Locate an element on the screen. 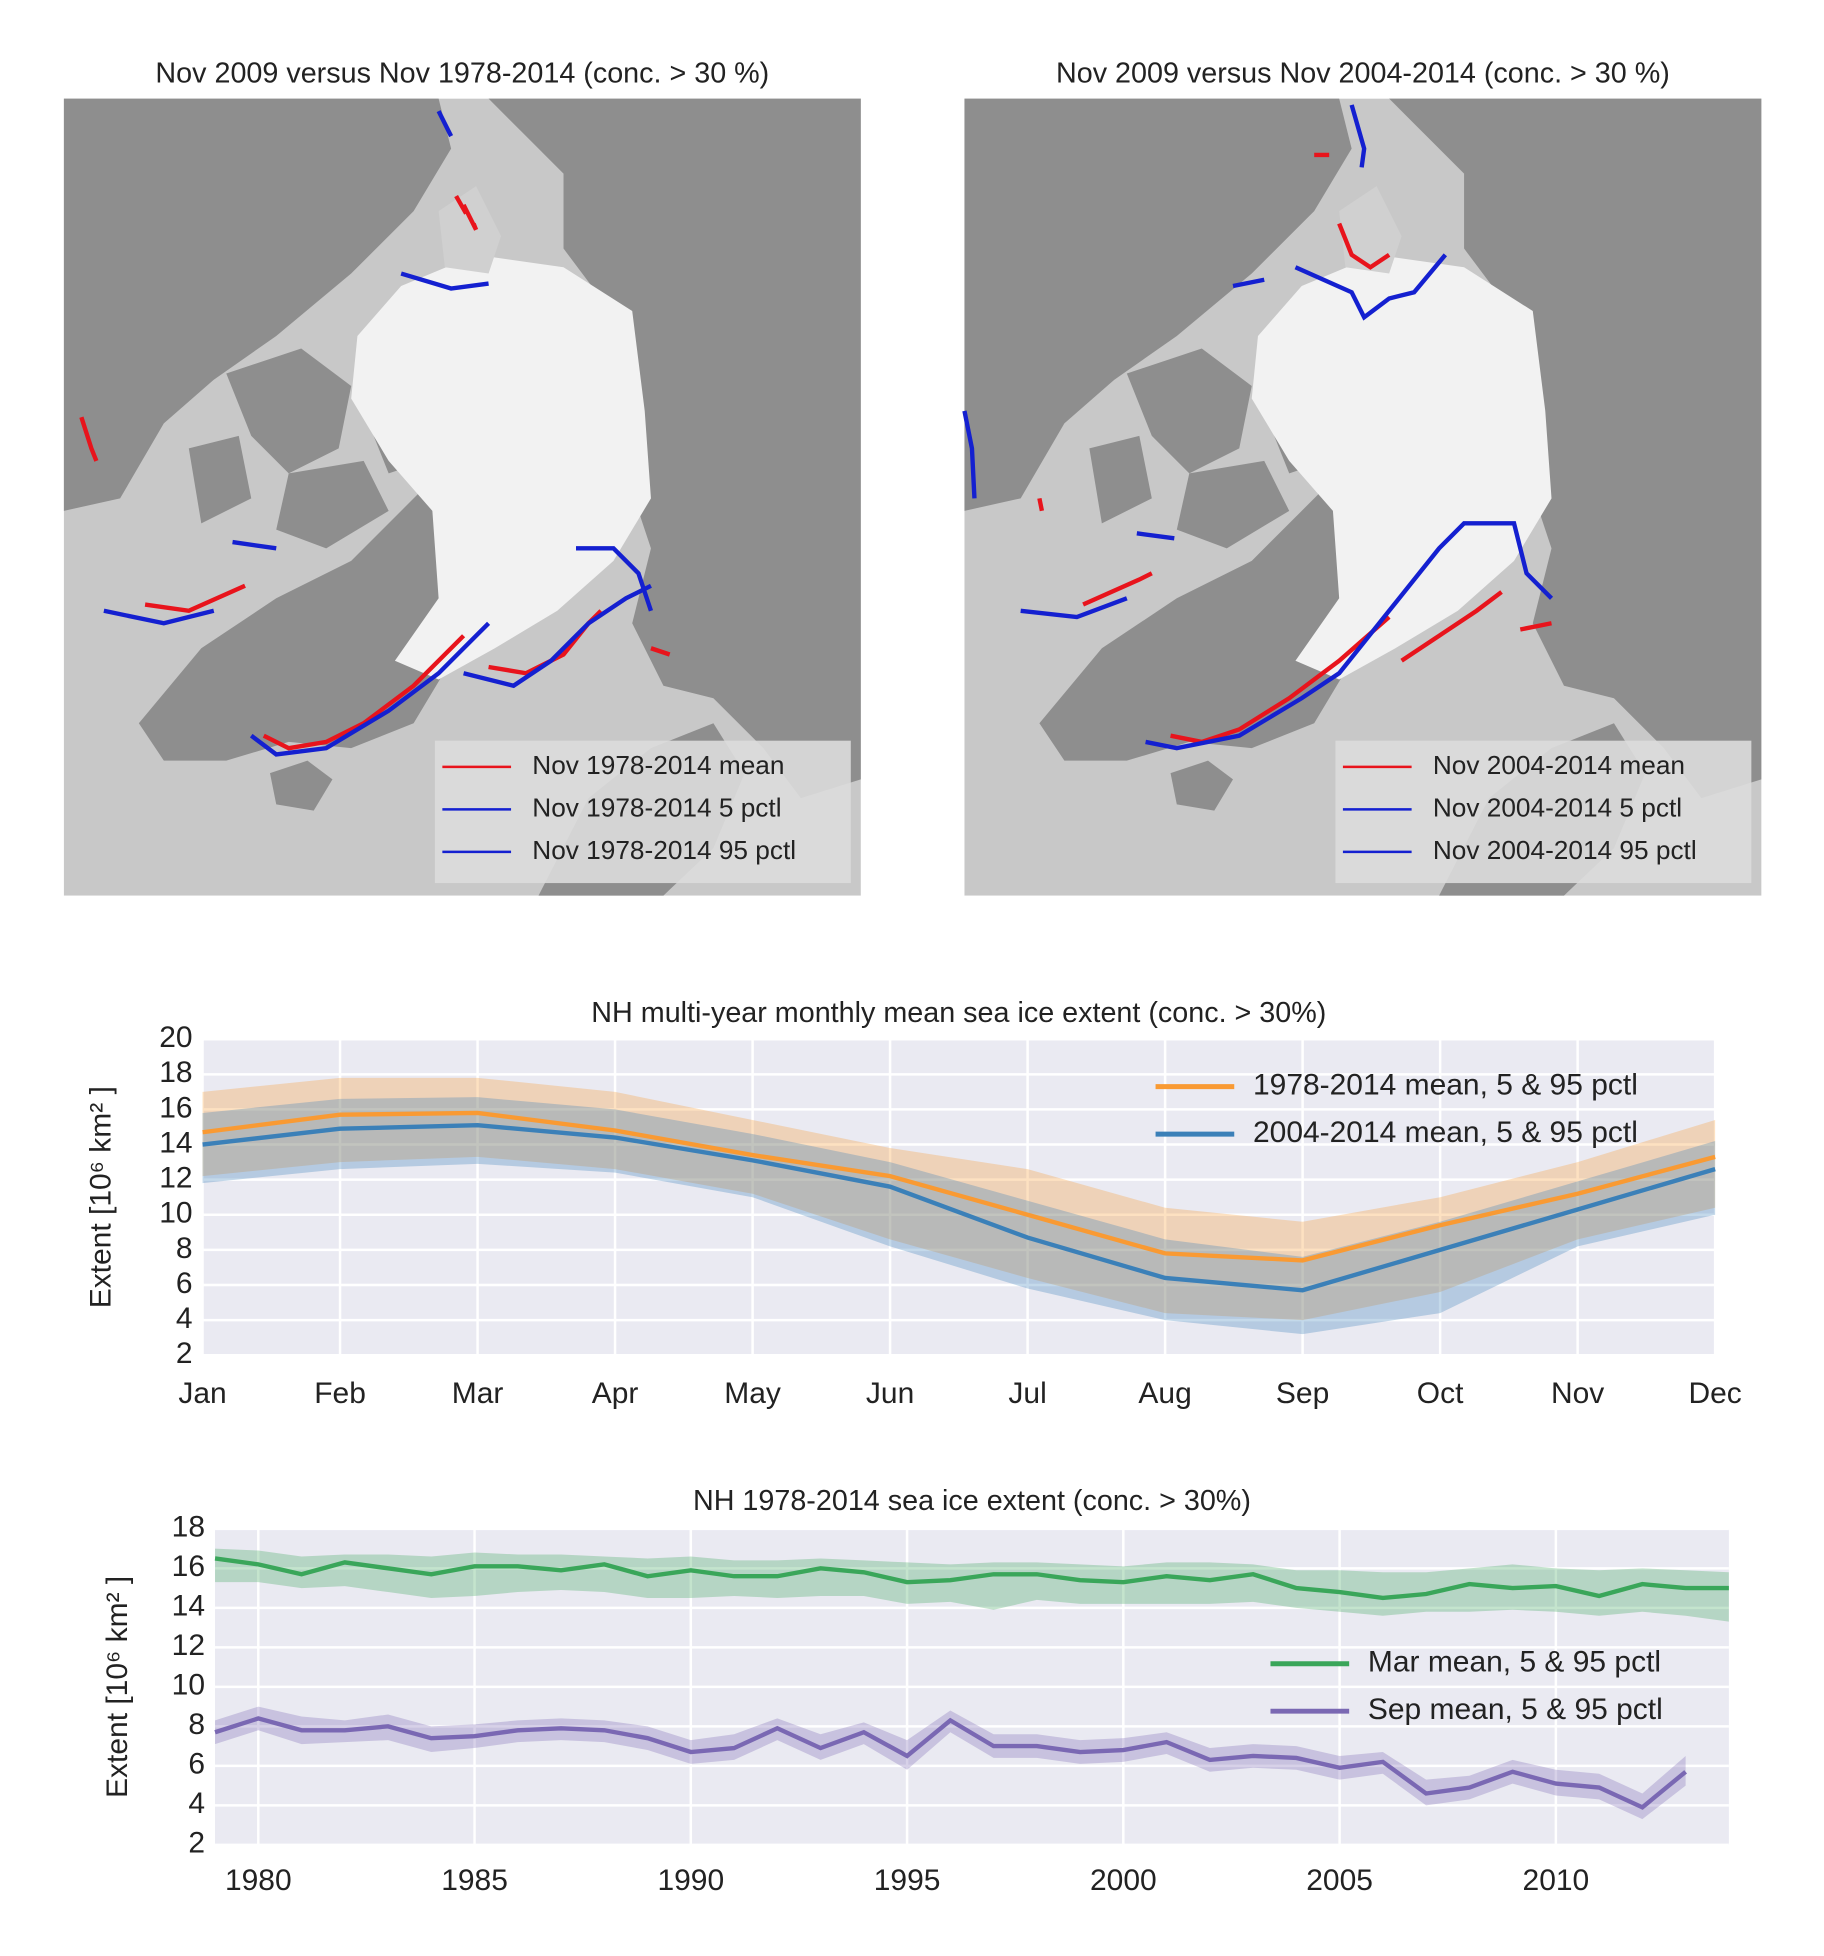 This screenshot has width=1824, height=1956. map-legend-label: Nov 1978-2014 5 pctl is located at coordinates (656, 807).